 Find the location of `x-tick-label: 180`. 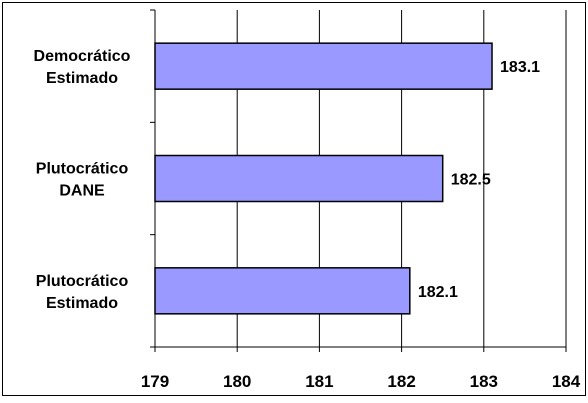

x-tick-label: 180 is located at coordinates (237, 381).